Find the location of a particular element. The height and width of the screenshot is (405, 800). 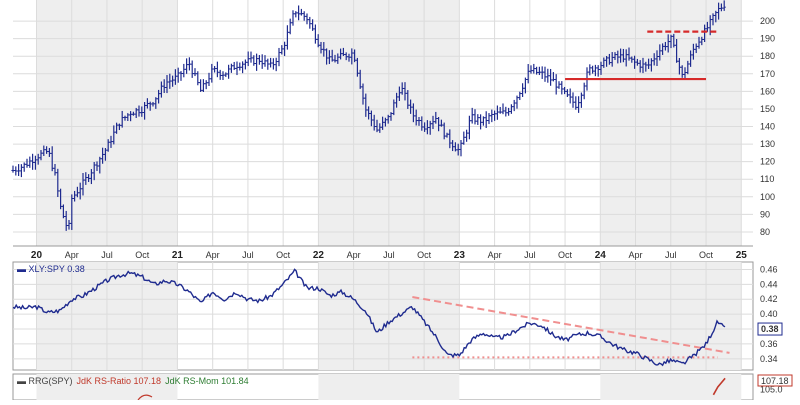

price-tick-label-200: 200 is located at coordinates (767, 21).